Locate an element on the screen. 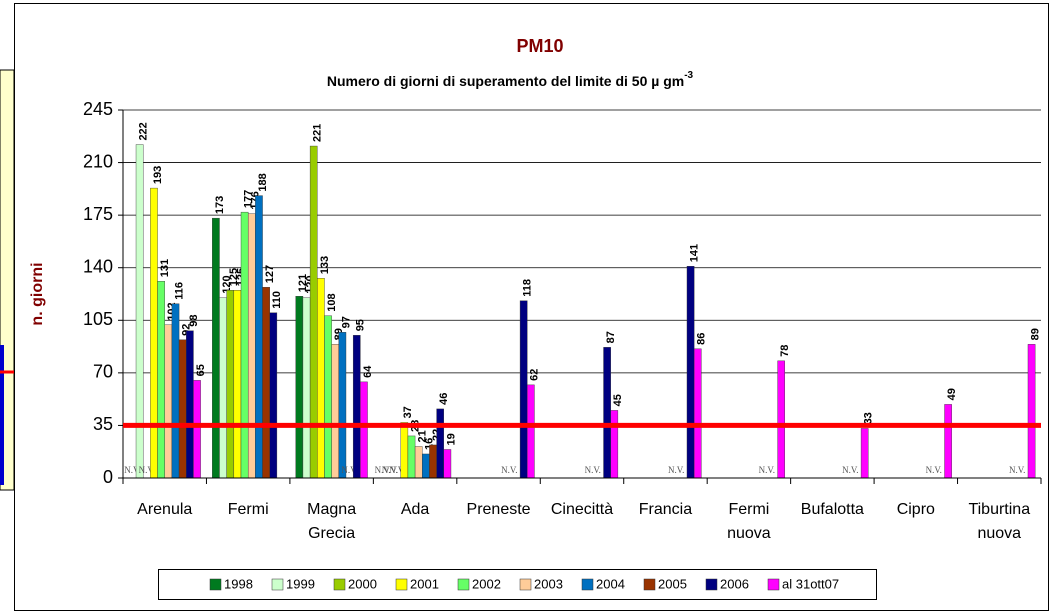 This screenshot has width=1051, height=615. subtitle-superscript: -3 is located at coordinates (688, 75).